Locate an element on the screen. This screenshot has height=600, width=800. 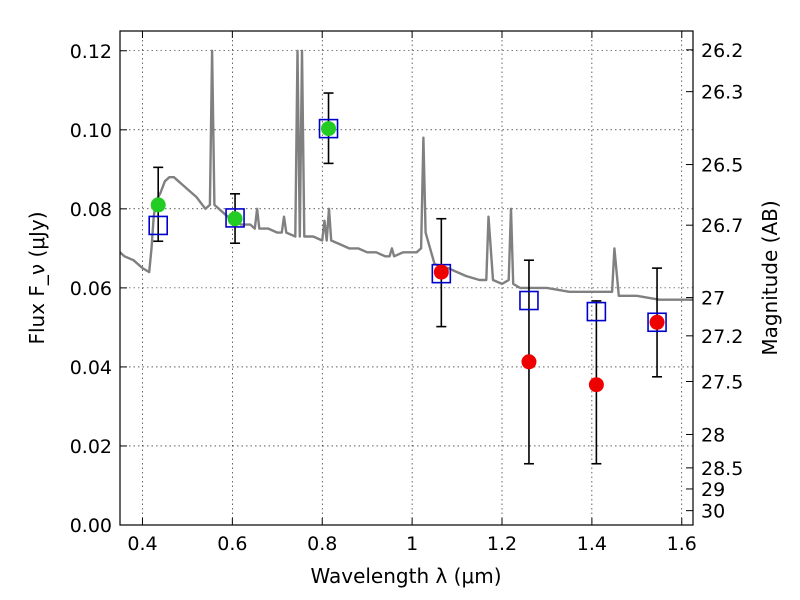
y2-tick-label: 29 is located at coordinates (713, 490).